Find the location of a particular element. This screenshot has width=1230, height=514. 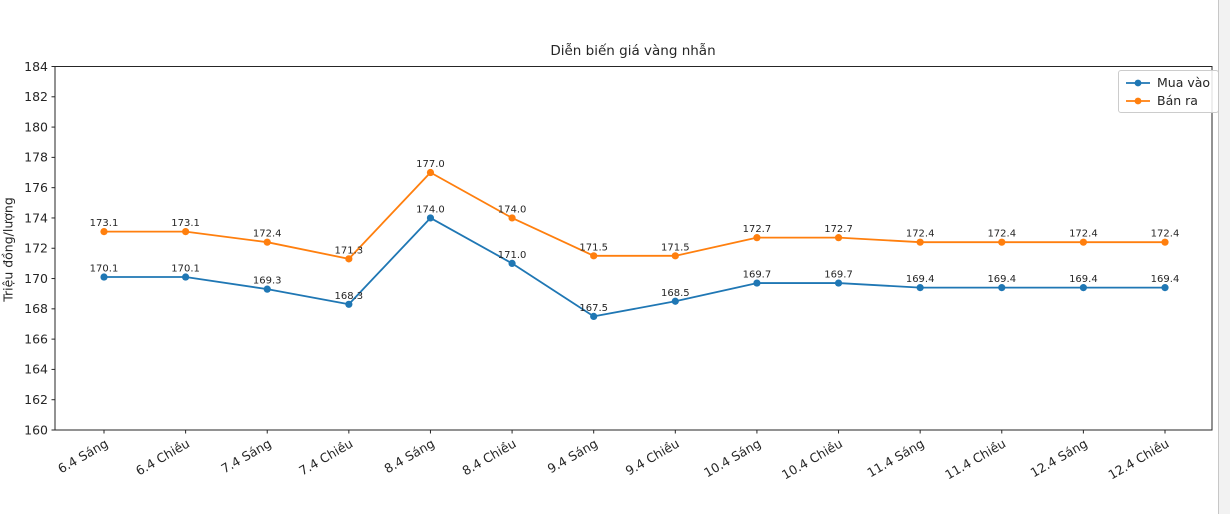

data-point-label: 168.5 is located at coordinates (675, 293).